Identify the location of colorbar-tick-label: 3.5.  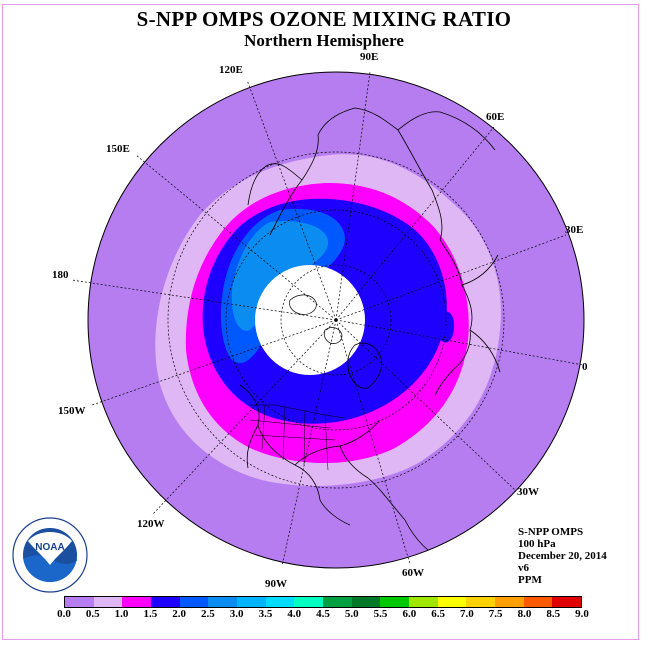
(265, 614).